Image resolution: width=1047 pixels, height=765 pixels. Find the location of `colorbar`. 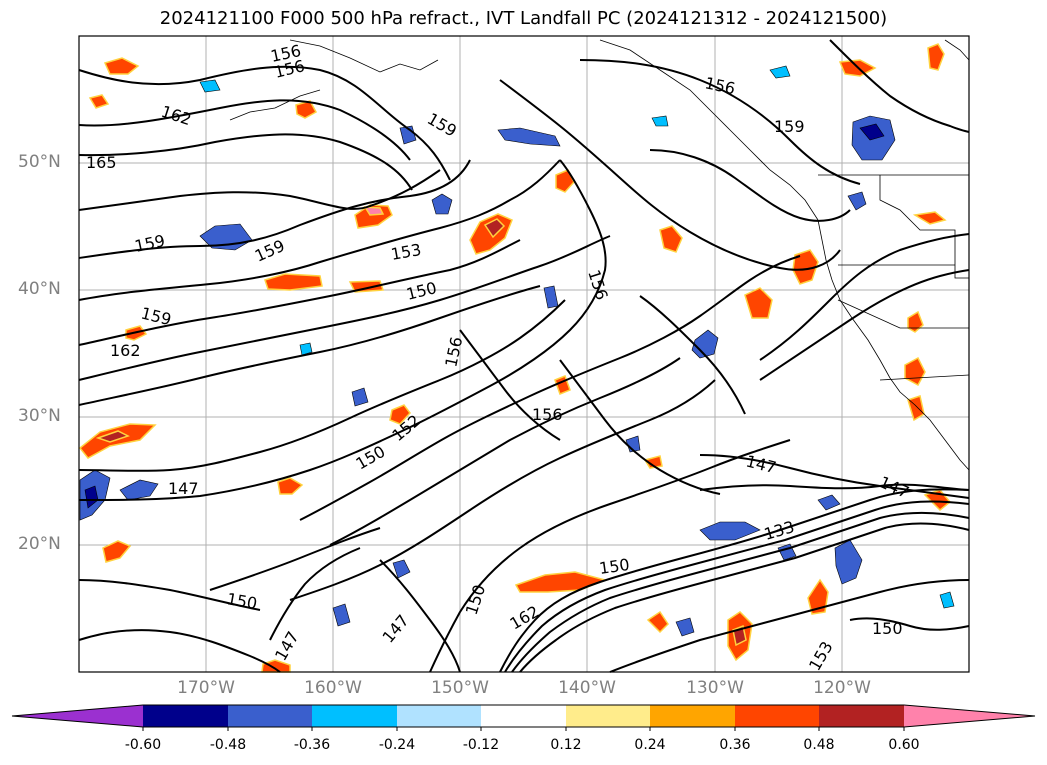

colorbar is located at coordinates (523, 717).